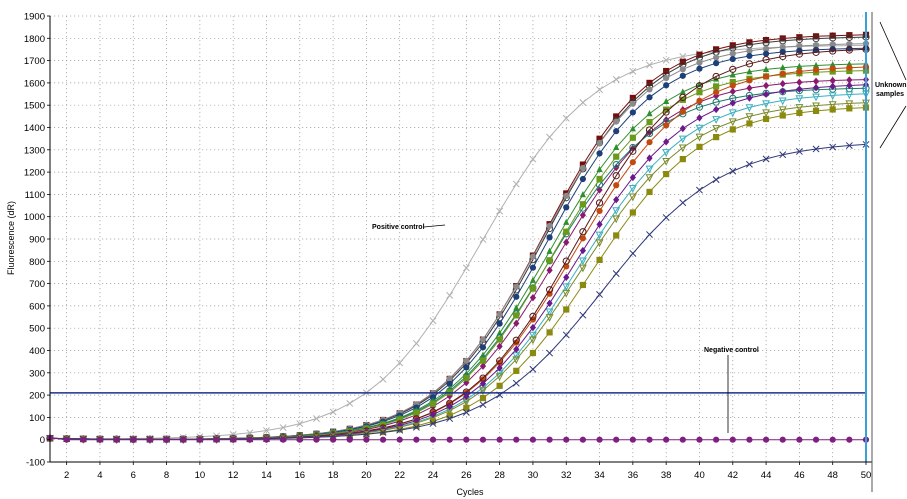 The image size is (907, 499). Describe the element at coordinates (890, 94) in the screenshot. I see `unknown-samples-label-line2: samples` at that location.